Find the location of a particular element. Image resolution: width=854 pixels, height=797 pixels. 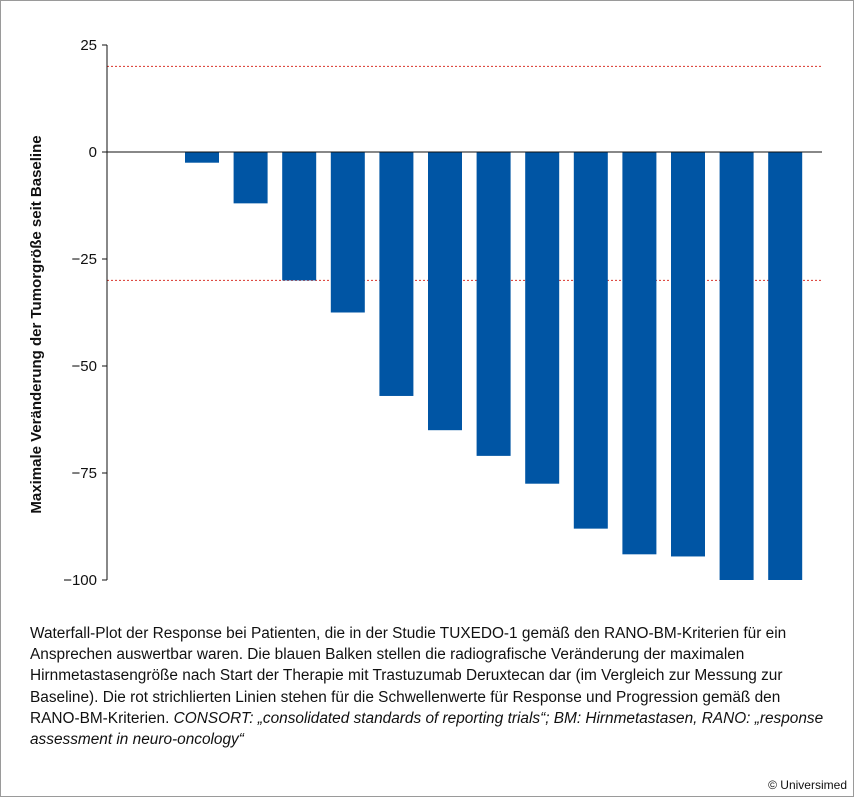

y-tick-label: 25 is located at coordinates (88, 45).